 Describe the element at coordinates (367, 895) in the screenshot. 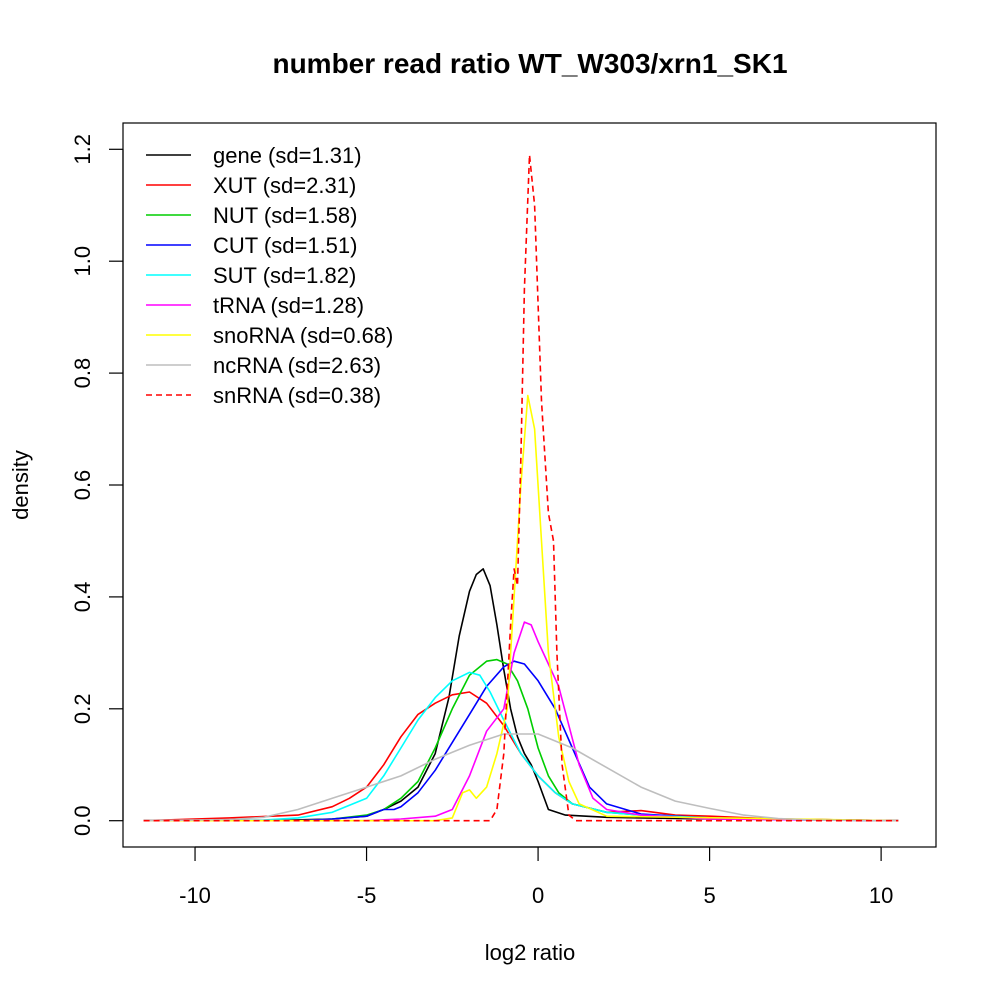

I see `x-tick-label: -5` at that location.